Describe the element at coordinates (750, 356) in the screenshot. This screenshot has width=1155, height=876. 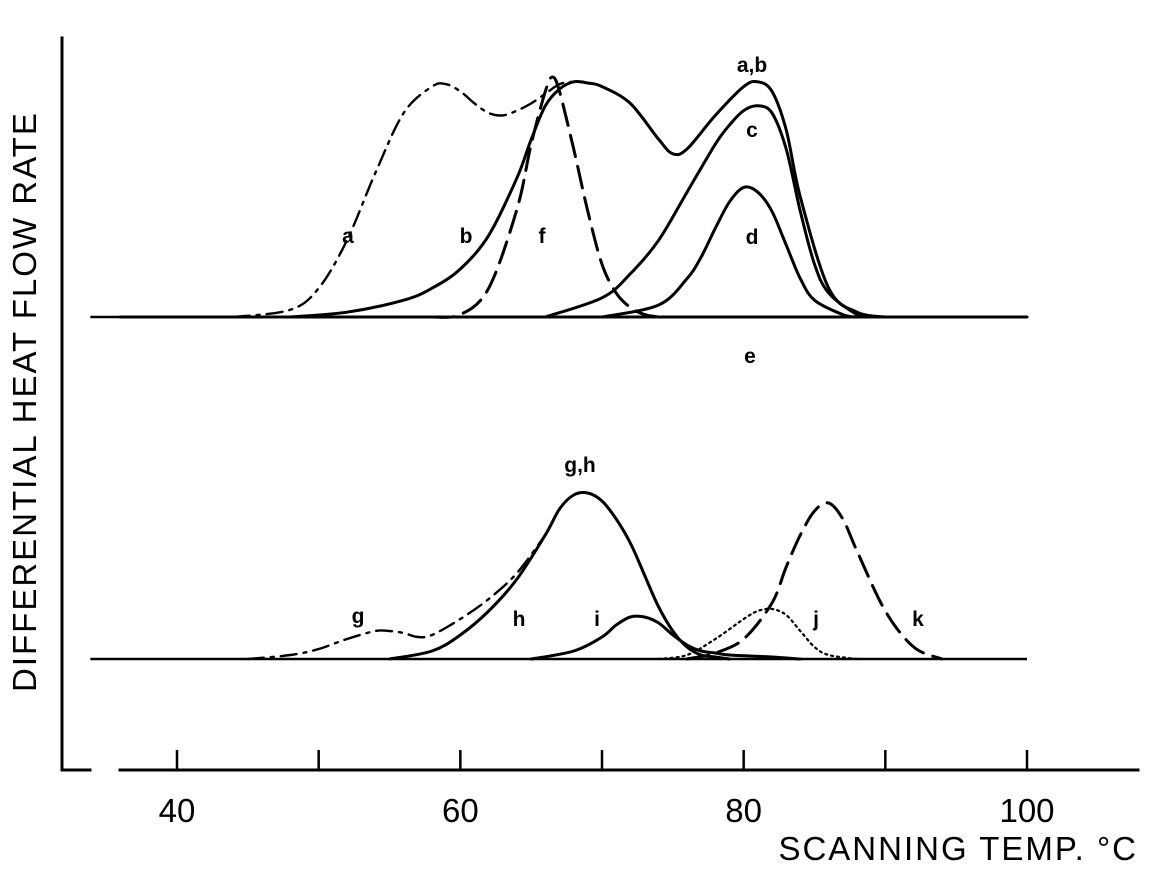
I see `curve-label-e: e` at that location.